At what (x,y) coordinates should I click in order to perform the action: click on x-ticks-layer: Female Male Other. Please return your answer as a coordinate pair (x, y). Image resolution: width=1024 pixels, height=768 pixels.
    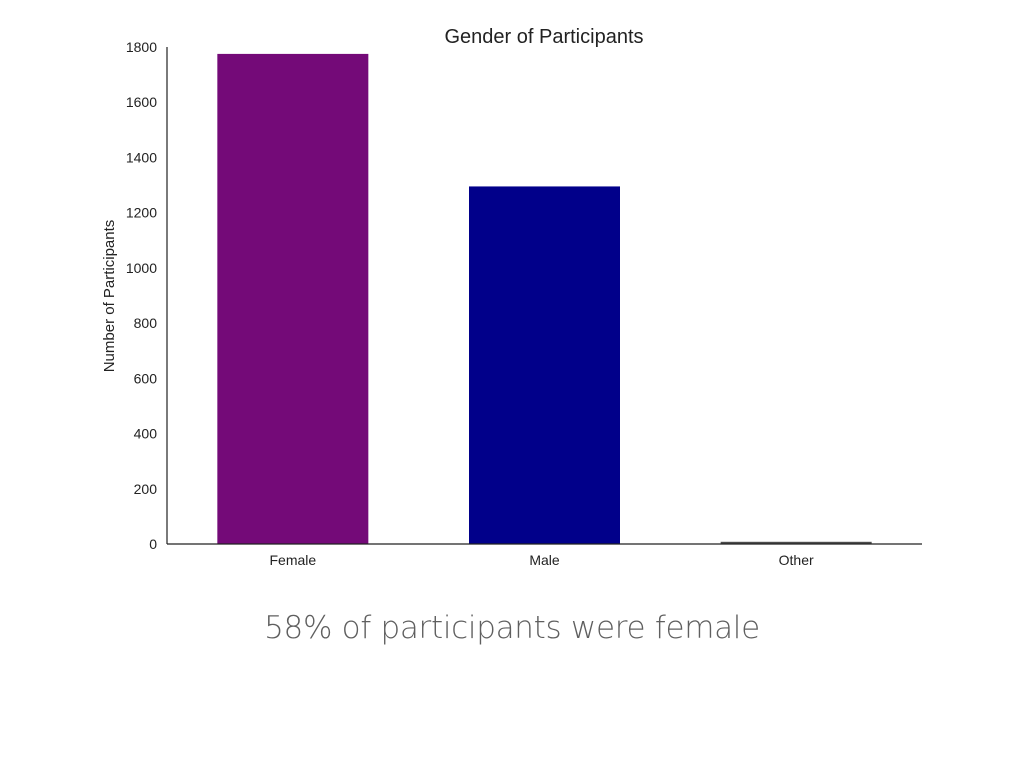
    Looking at the image, I should click on (541, 560).